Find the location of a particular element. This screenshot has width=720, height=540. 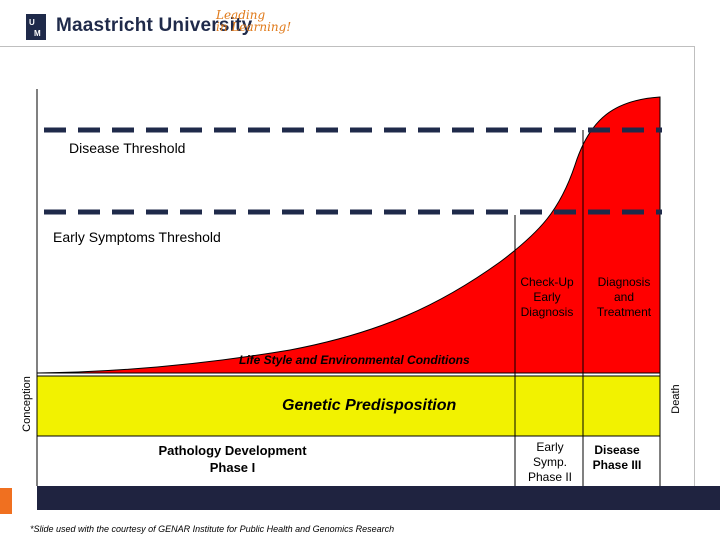

stage-checkup-line-2: Early is located at coordinates (547, 297).